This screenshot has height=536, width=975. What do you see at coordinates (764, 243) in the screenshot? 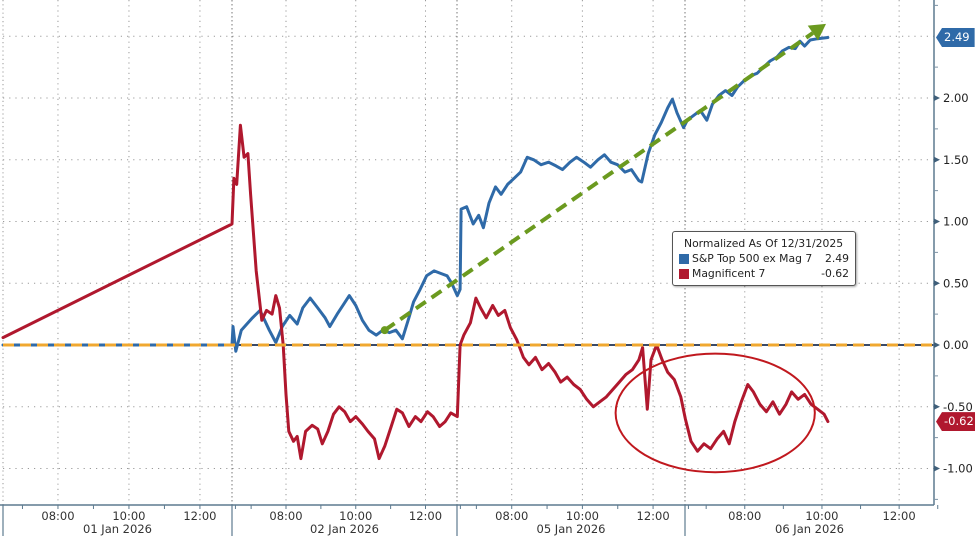
I see `legend-title: Normalized As Of 12/31/2025` at bounding box center [764, 243].